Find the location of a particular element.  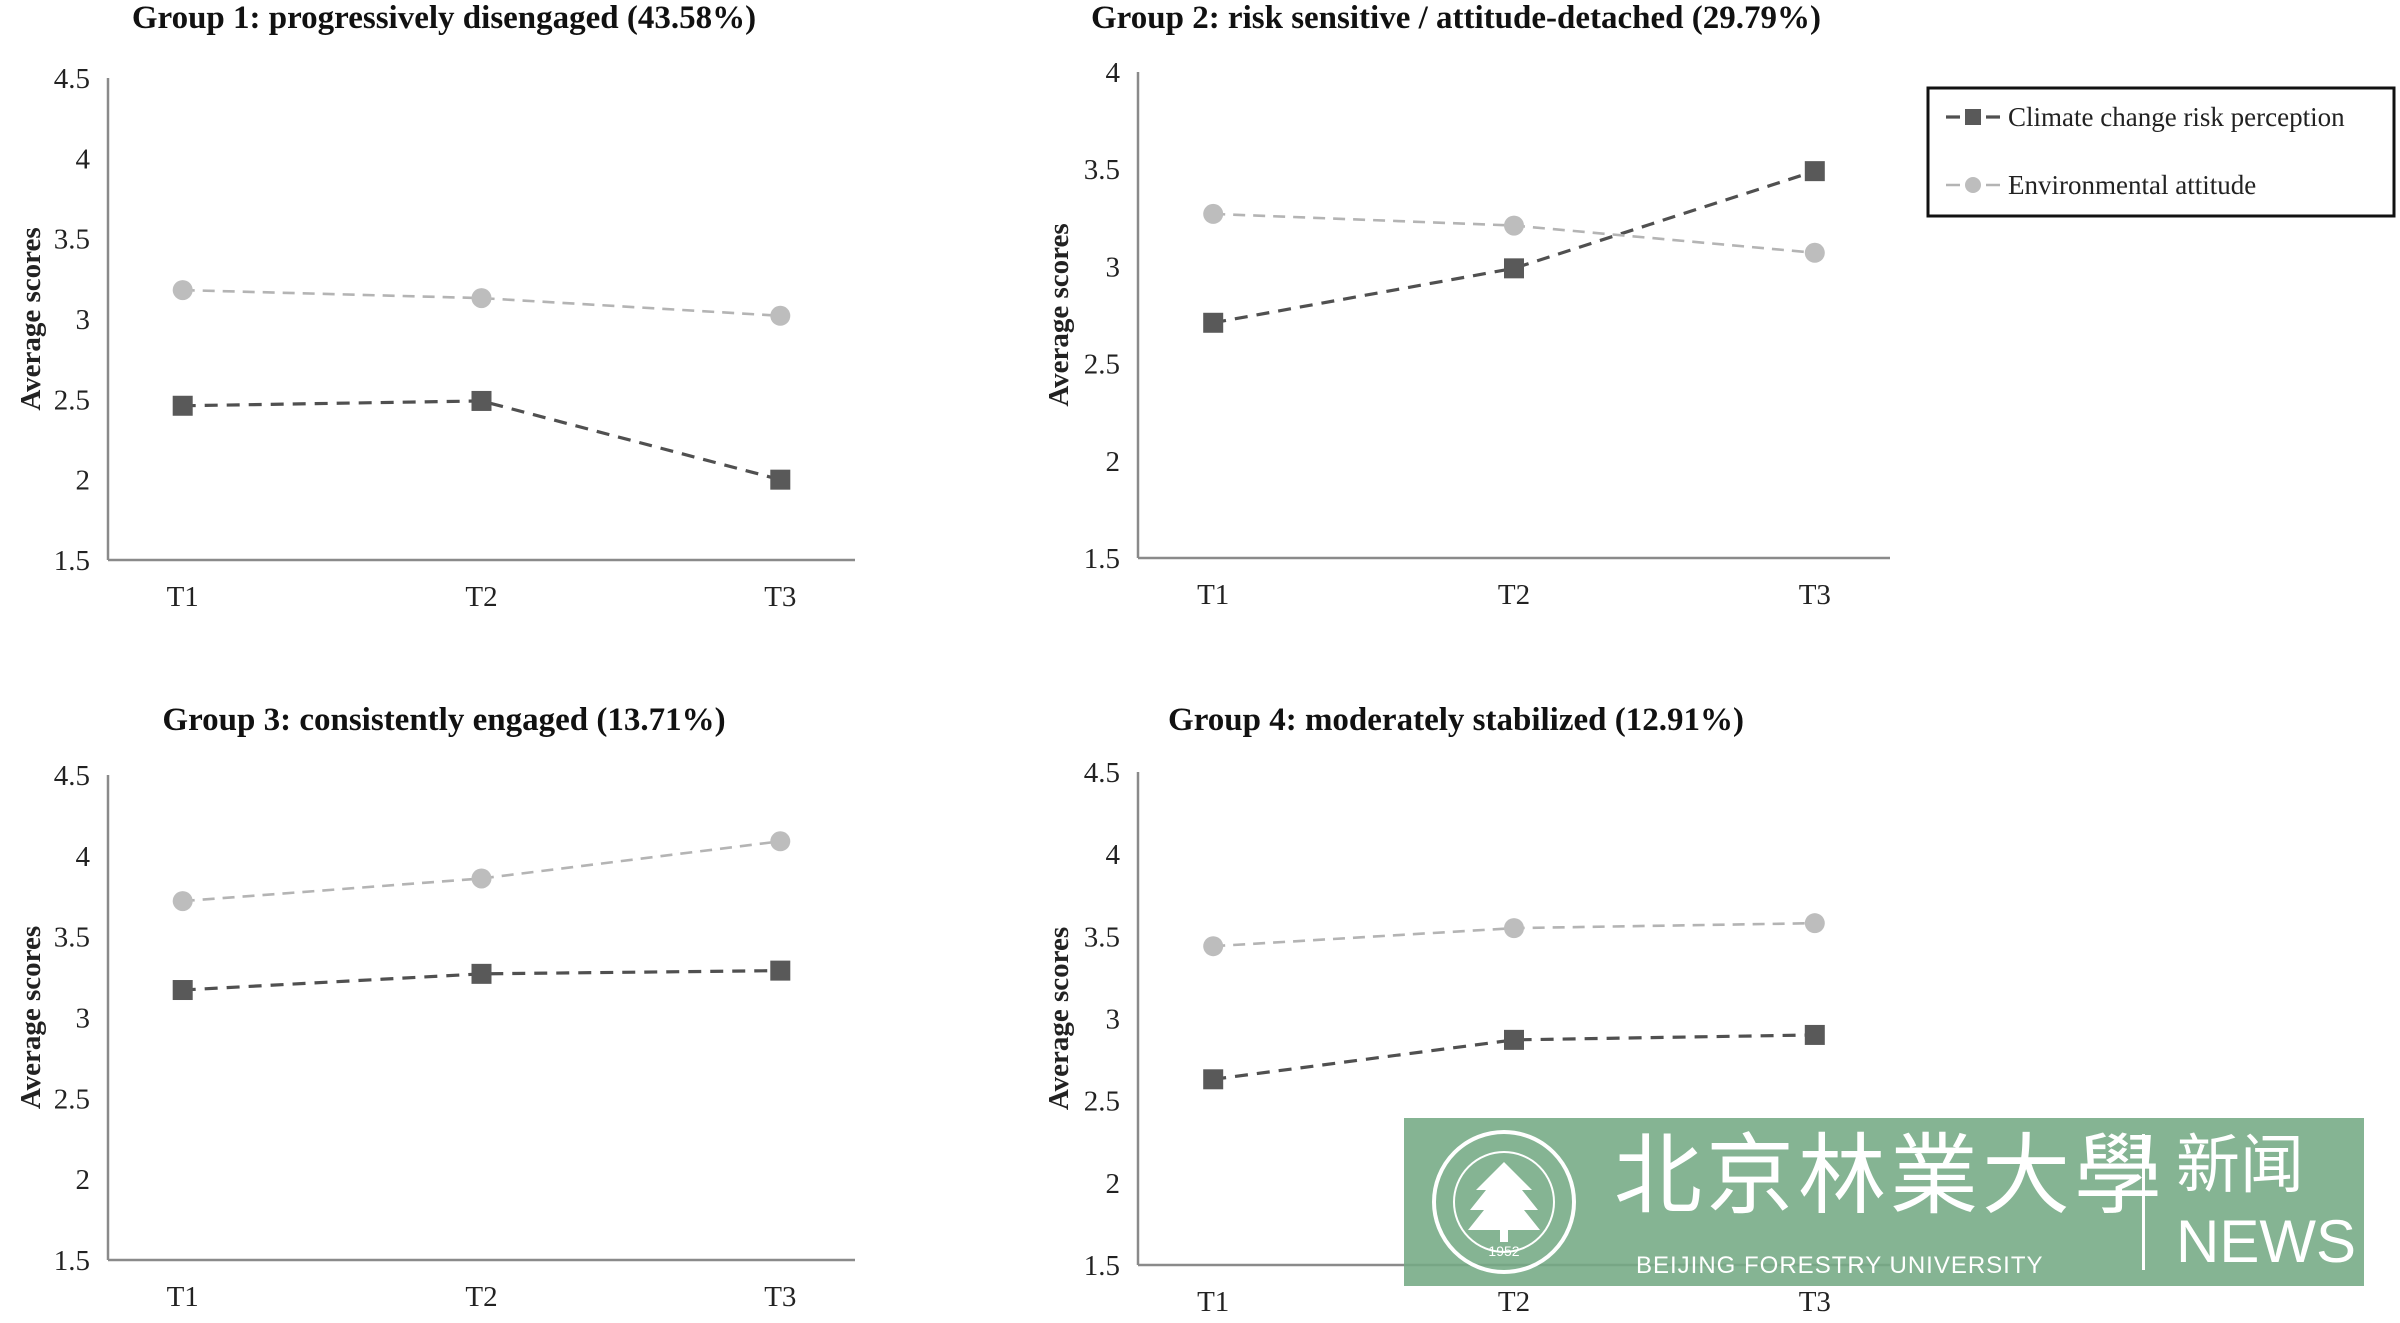

news-label-chinese: 新闻 is located at coordinates (2240, 1166).